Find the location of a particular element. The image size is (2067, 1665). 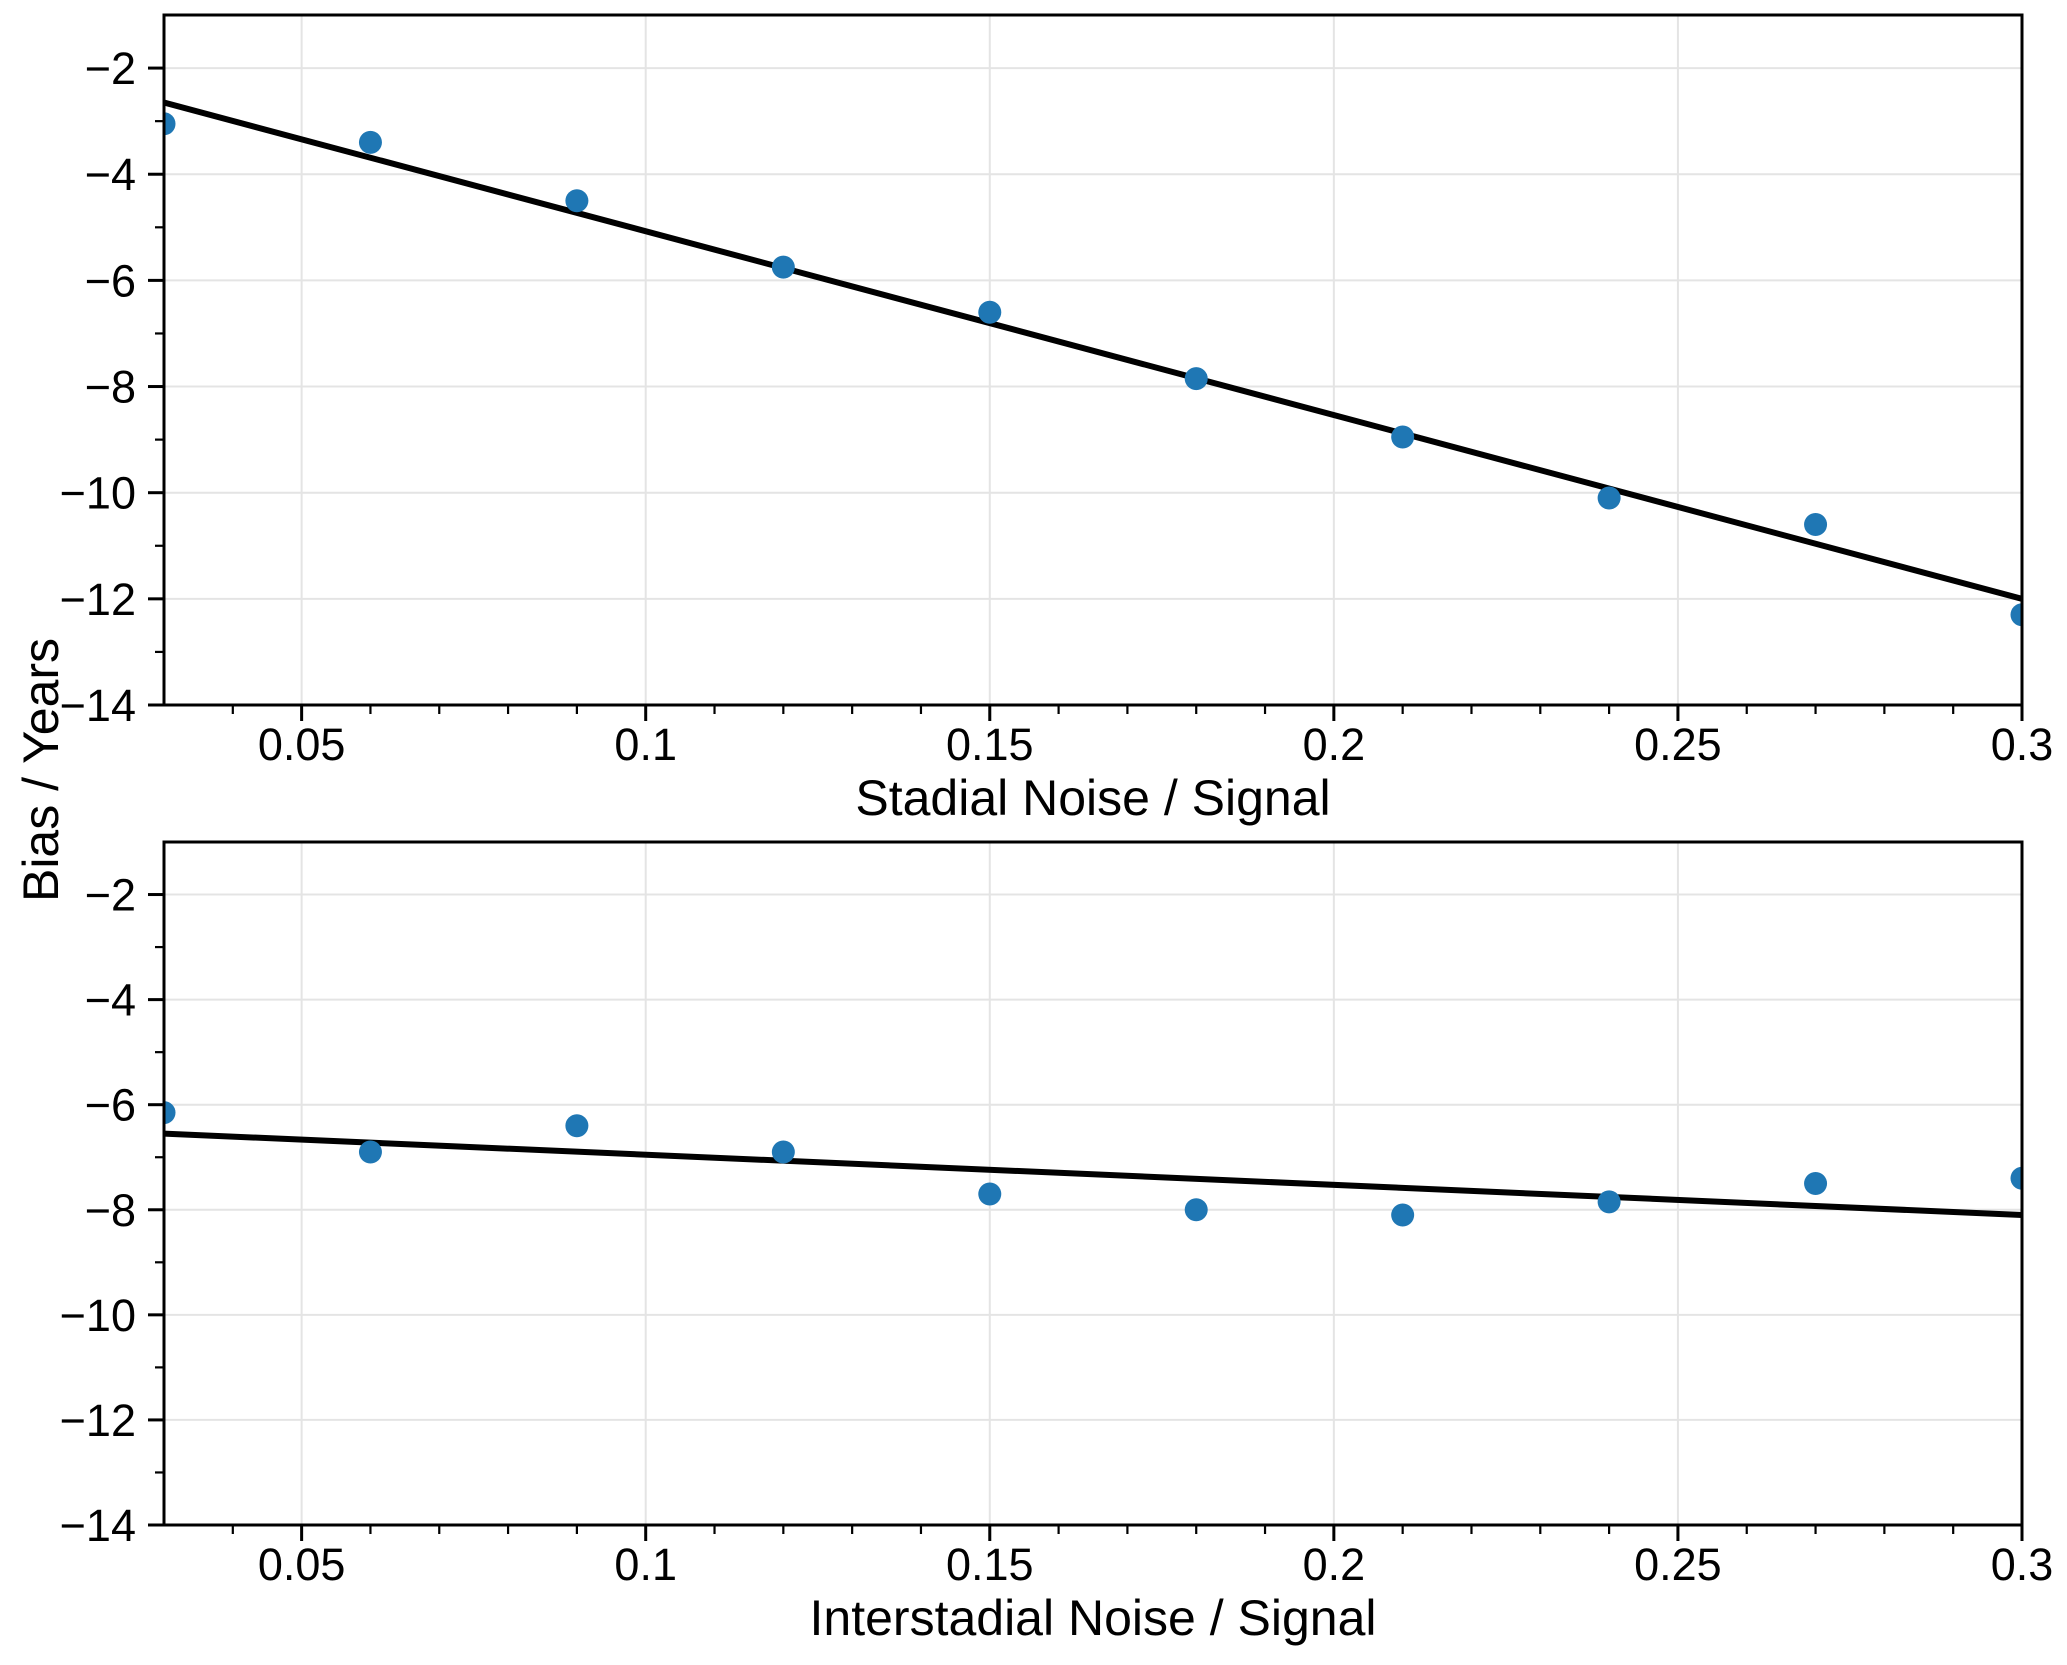

data-layer is located at coordinates (1093, 1164).